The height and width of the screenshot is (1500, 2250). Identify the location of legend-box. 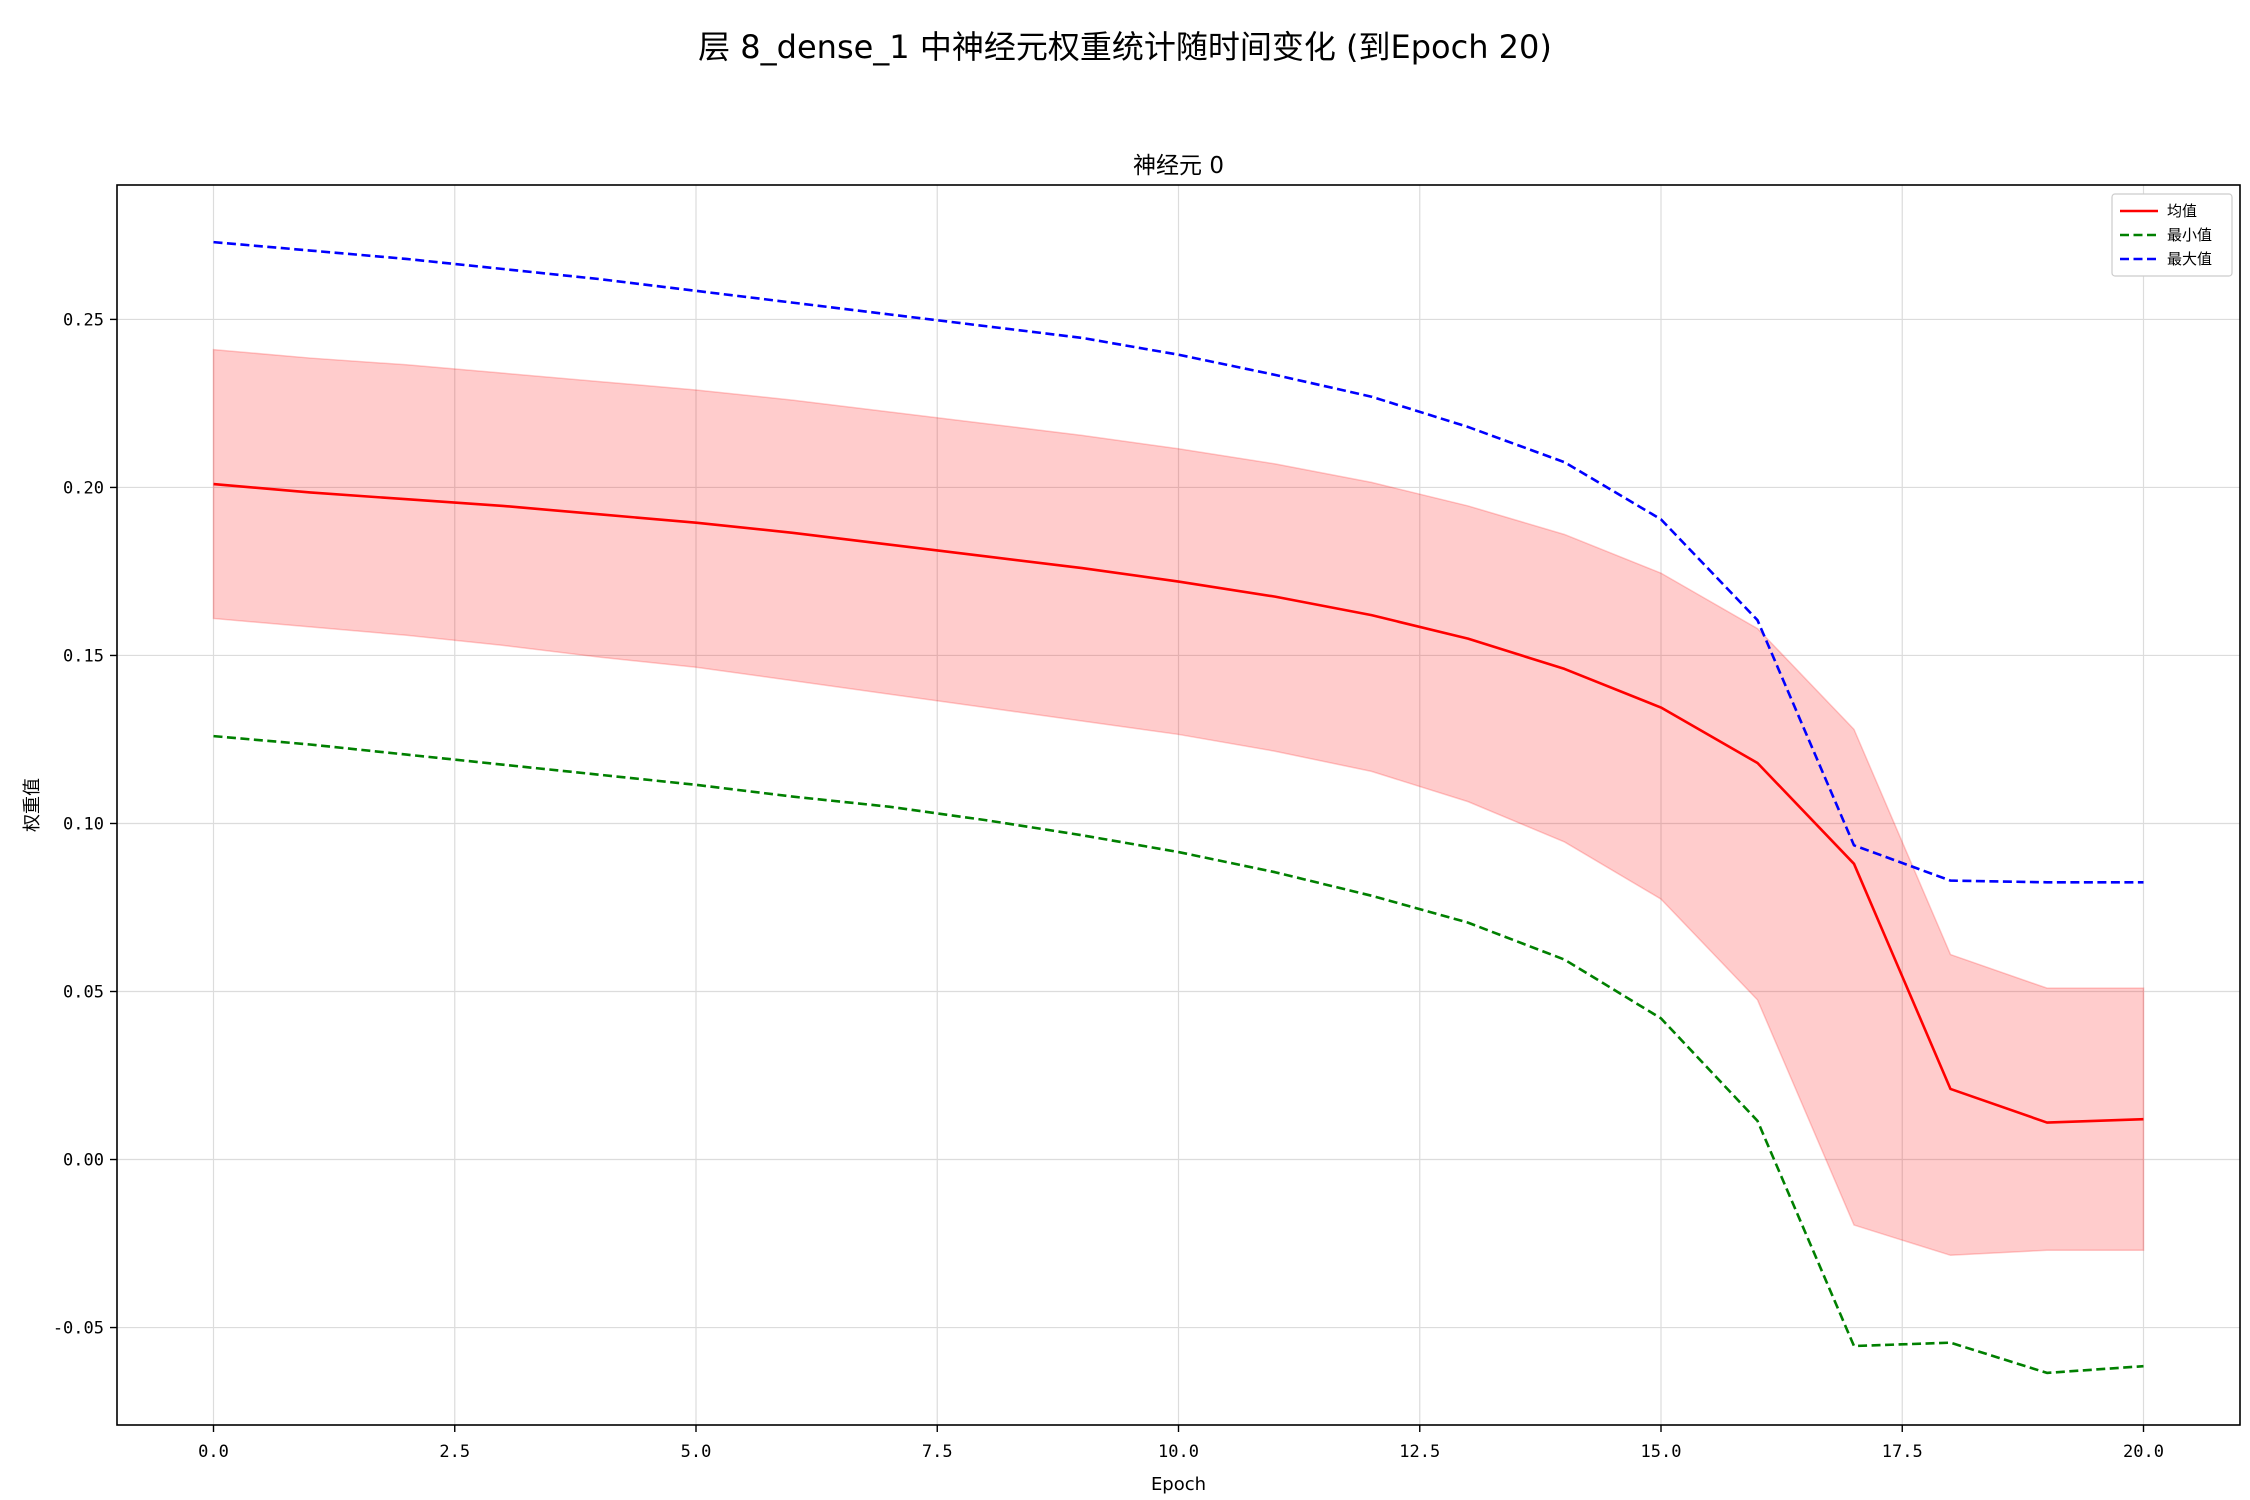
(2172, 235).